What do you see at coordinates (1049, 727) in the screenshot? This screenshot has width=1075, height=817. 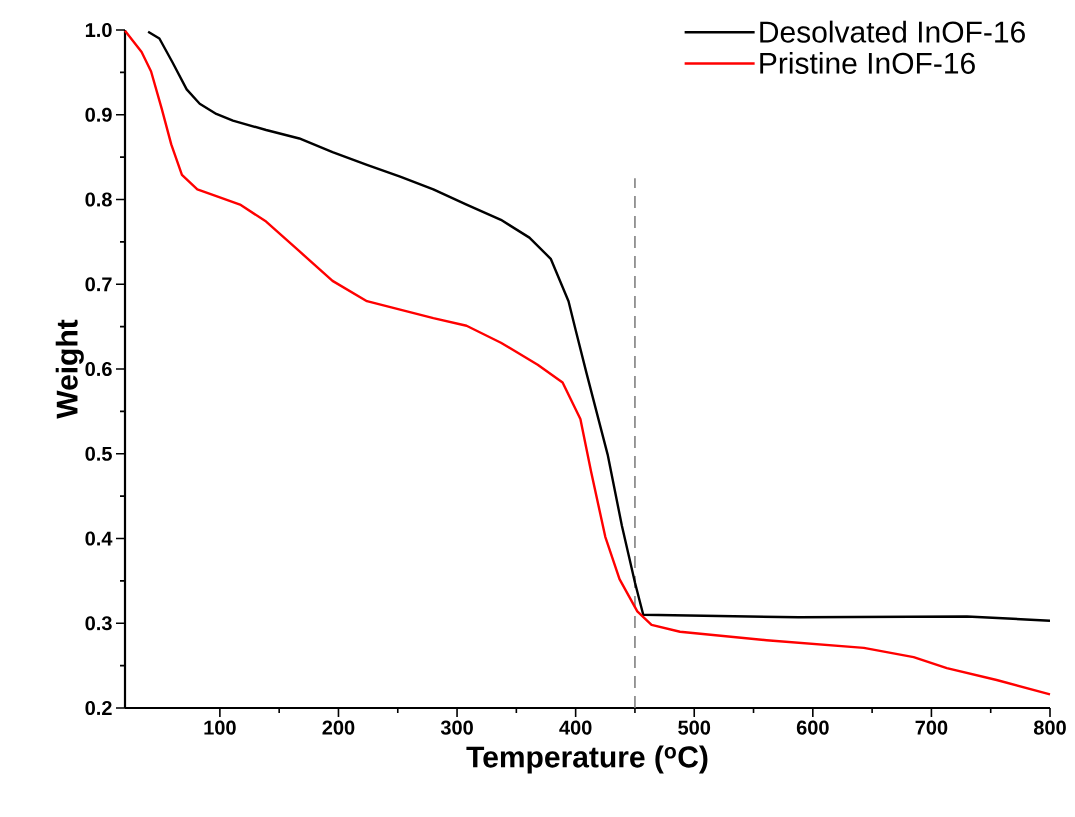 I see `x-tick-label: 800` at bounding box center [1049, 727].